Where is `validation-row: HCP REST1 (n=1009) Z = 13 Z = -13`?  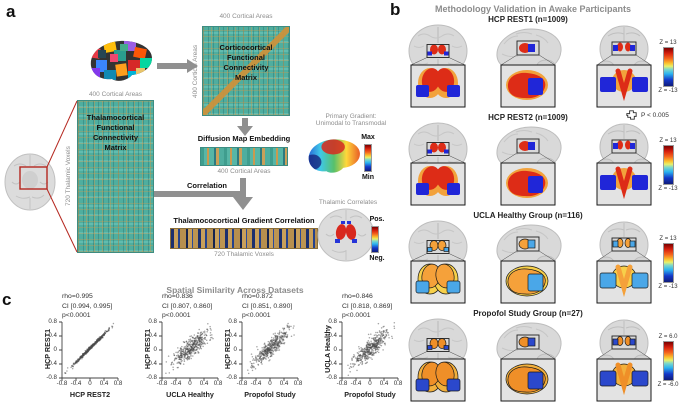
validation-row: HCP REST1 (n=1009) Z = 13 Z = -13 is located at coordinates (536, 62).